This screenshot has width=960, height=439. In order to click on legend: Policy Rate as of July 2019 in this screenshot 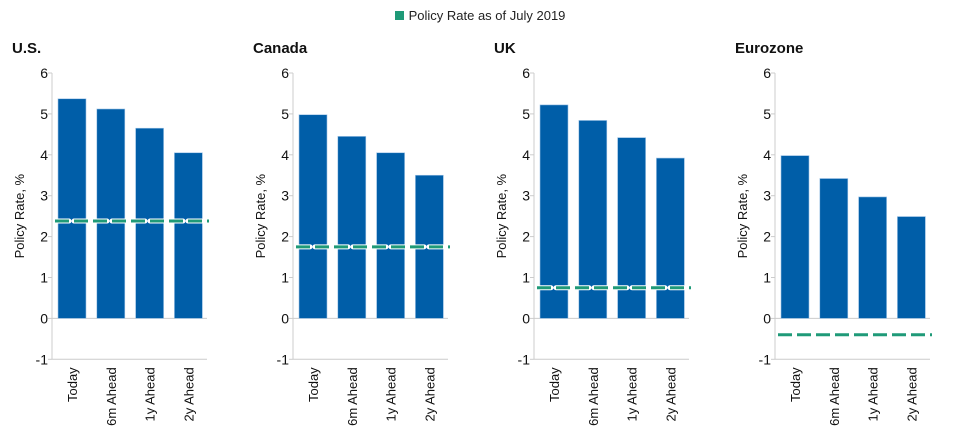, I will do `click(480, 15)`.